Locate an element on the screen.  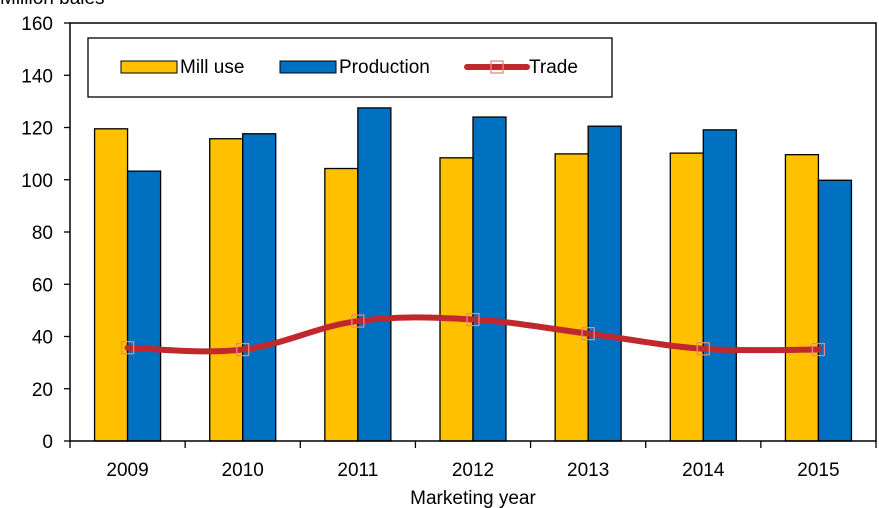
trade-series is located at coordinates (473, 334).